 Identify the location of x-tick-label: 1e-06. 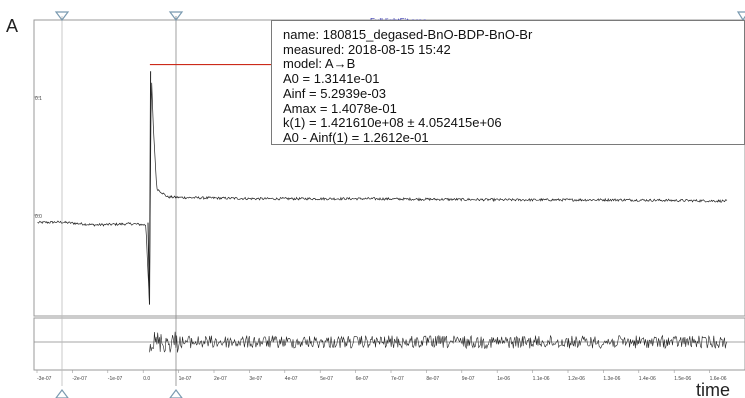
(503, 379).